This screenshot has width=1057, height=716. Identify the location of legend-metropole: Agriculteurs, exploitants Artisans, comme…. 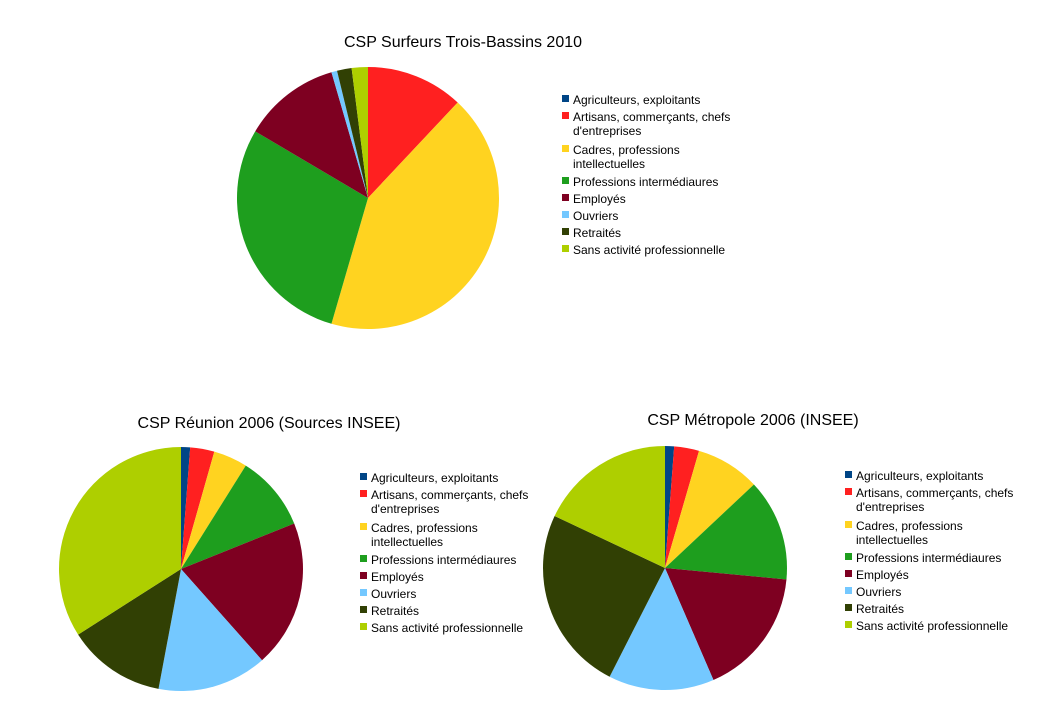
(929, 551).